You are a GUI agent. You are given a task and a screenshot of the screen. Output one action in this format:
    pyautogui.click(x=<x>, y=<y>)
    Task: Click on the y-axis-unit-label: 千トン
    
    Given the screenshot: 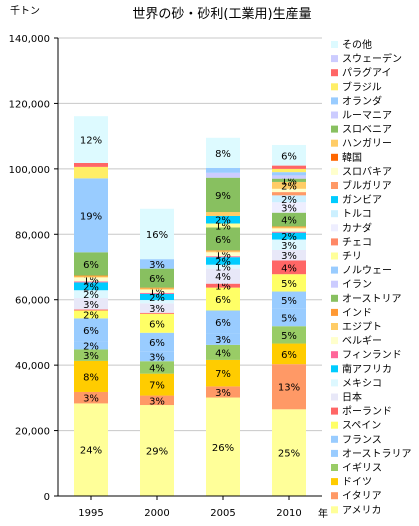 What is the action you would take?
    pyautogui.click(x=25, y=11)
    